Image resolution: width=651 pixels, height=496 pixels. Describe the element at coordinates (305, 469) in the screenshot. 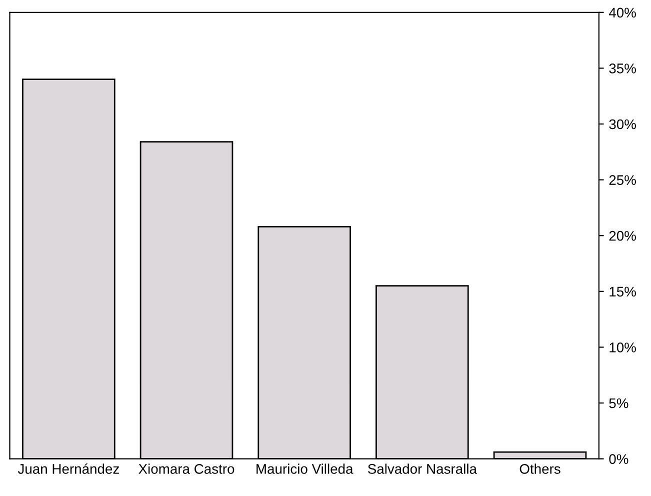

I see `x-tick-label: Mauricio Villeda` at that location.